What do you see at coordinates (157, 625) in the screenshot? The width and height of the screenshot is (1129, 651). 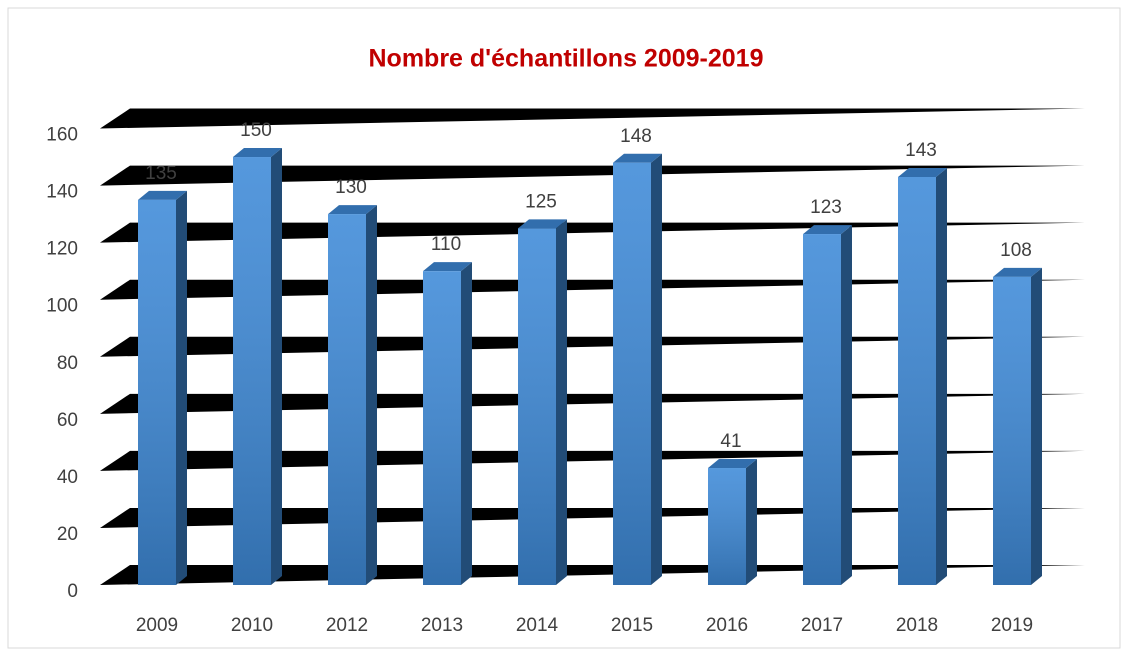 I see `x-tick-label: 2009` at bounding box center [157, 625].